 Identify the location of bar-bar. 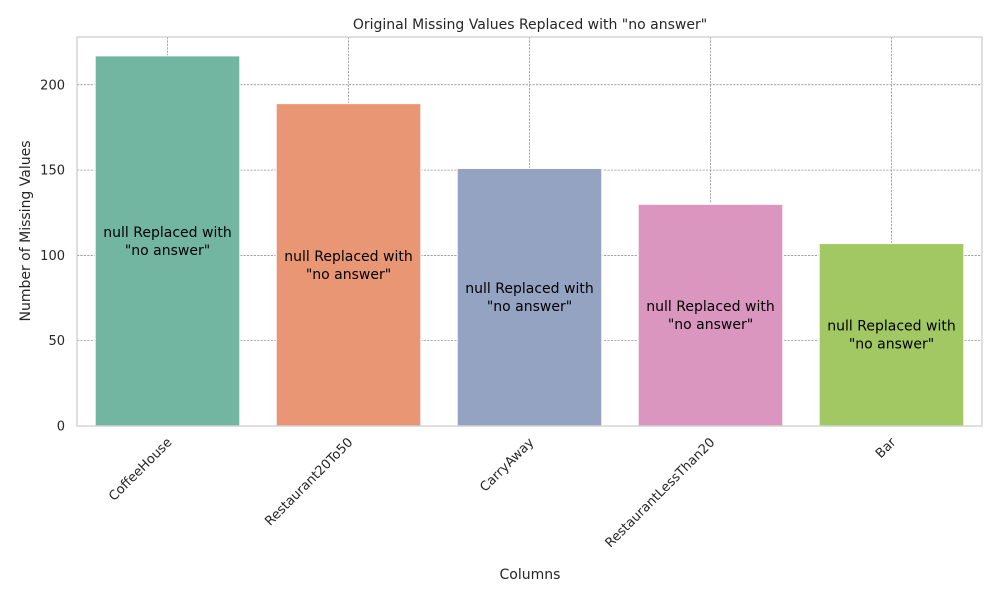
(891, 334).